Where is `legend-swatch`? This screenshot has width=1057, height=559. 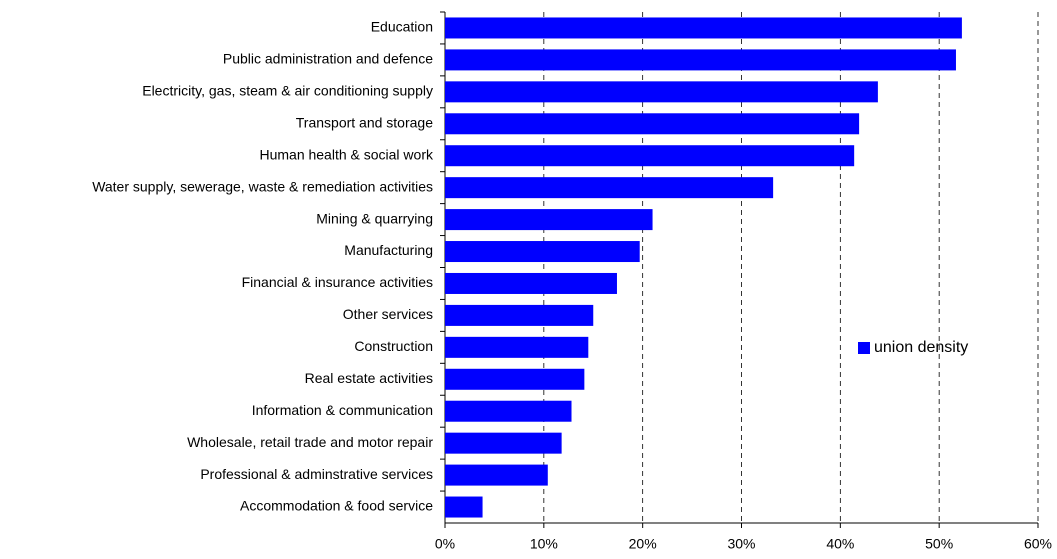 legend-swatch is located at coordinates (864, 348).